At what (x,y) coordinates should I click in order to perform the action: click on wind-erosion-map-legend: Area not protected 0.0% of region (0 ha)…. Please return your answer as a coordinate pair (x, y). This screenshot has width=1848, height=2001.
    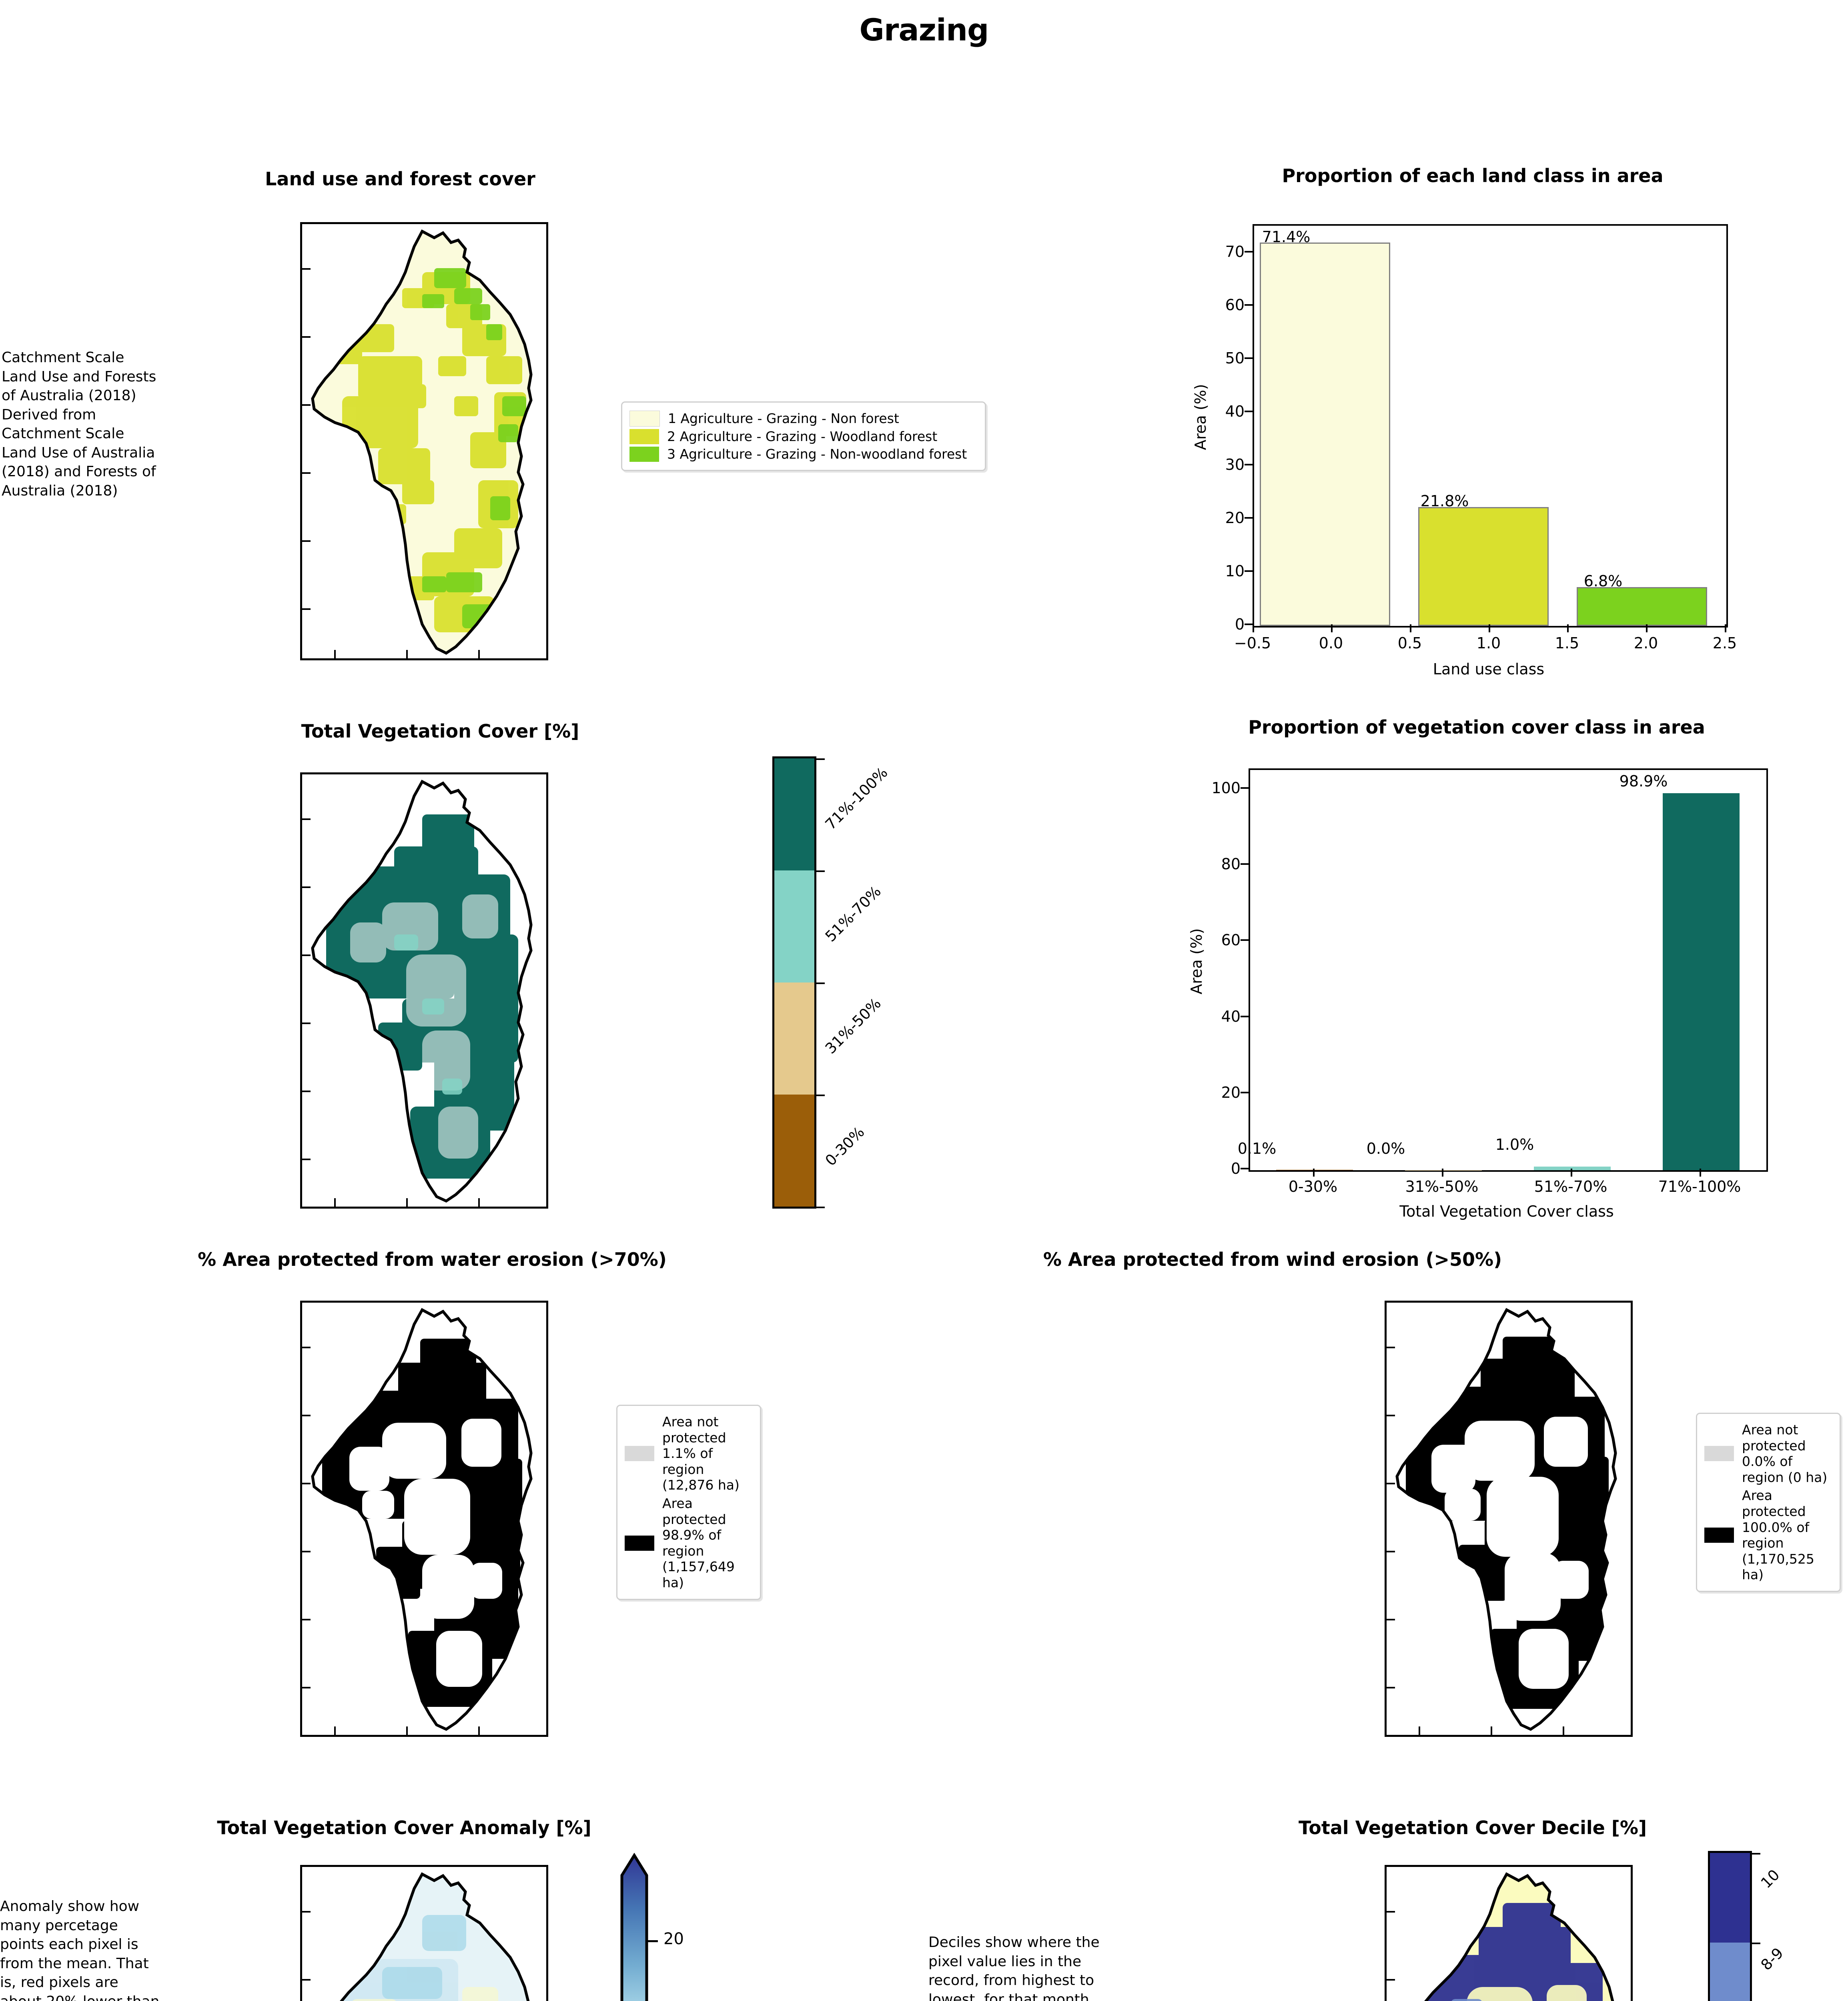
    Looking at the image, I should click on (1768, 1502).